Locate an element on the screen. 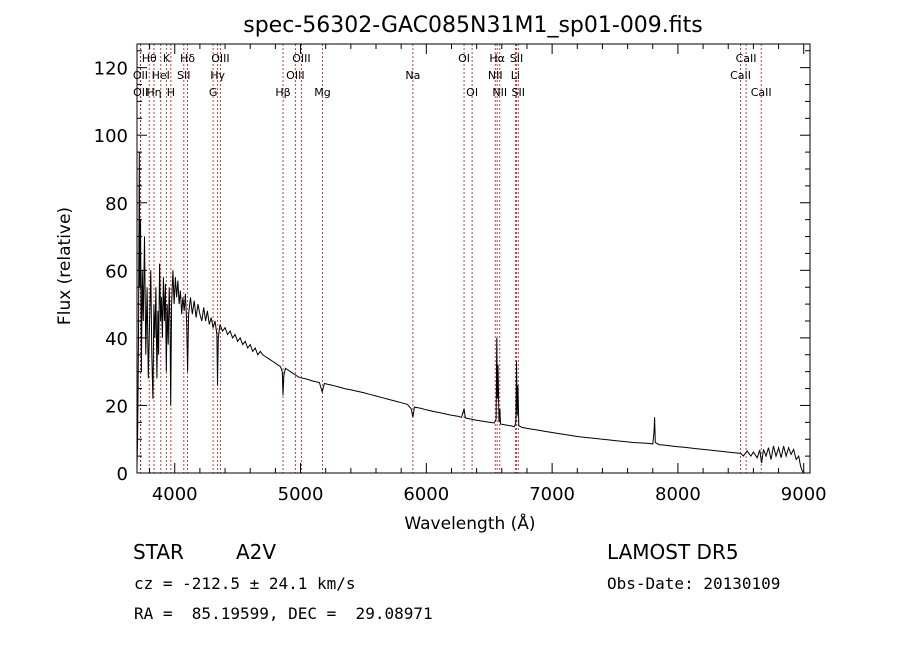  x-tick-label: 7000 is located at coordinates (552, 494).